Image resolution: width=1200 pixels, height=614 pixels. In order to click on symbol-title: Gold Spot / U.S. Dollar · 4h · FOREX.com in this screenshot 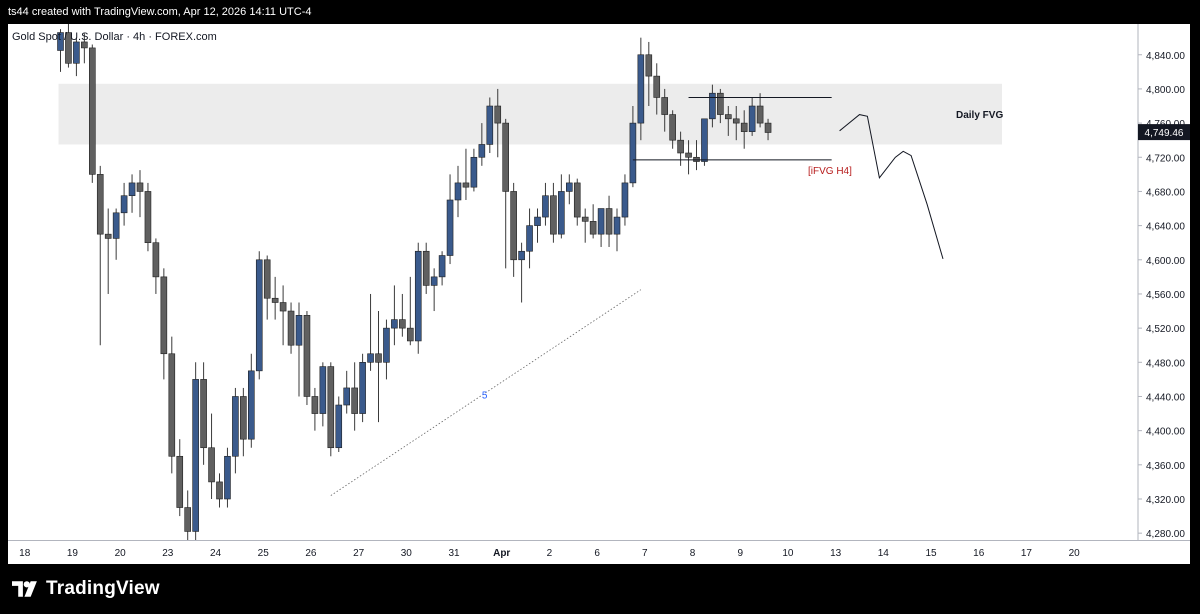, I will do `click(114, 37)`.